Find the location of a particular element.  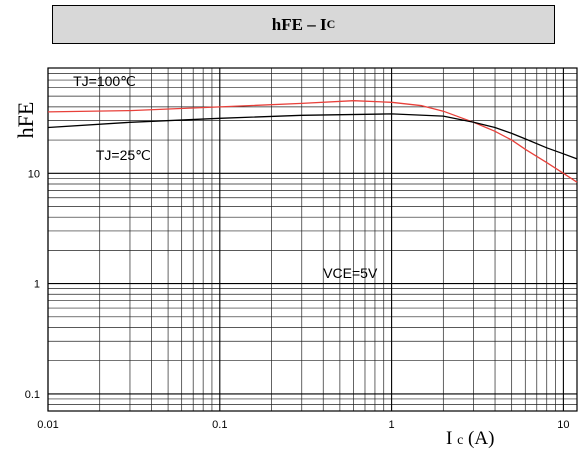

y-tick-label: 1 is located at coordinates (37, 285).